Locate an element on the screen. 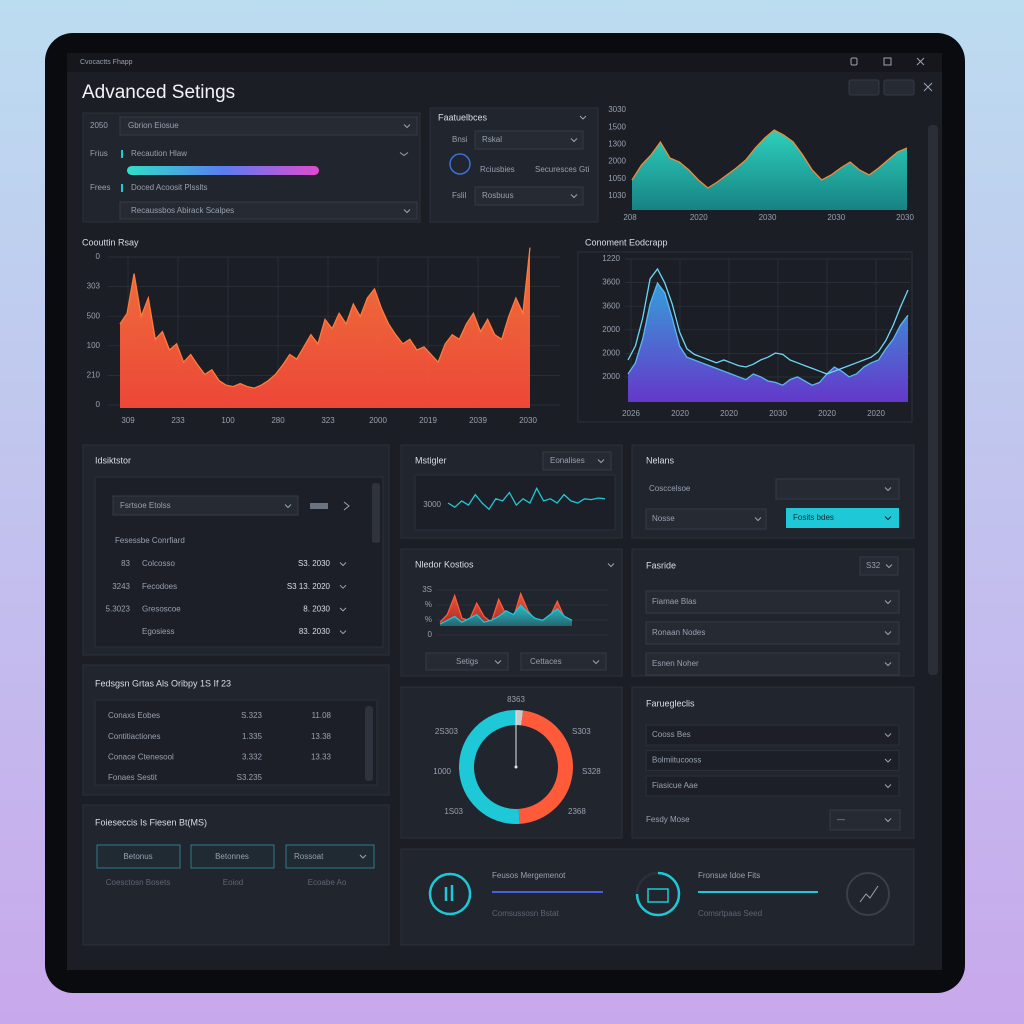  button-label: Betonnes is located at coordinates (232, 856).